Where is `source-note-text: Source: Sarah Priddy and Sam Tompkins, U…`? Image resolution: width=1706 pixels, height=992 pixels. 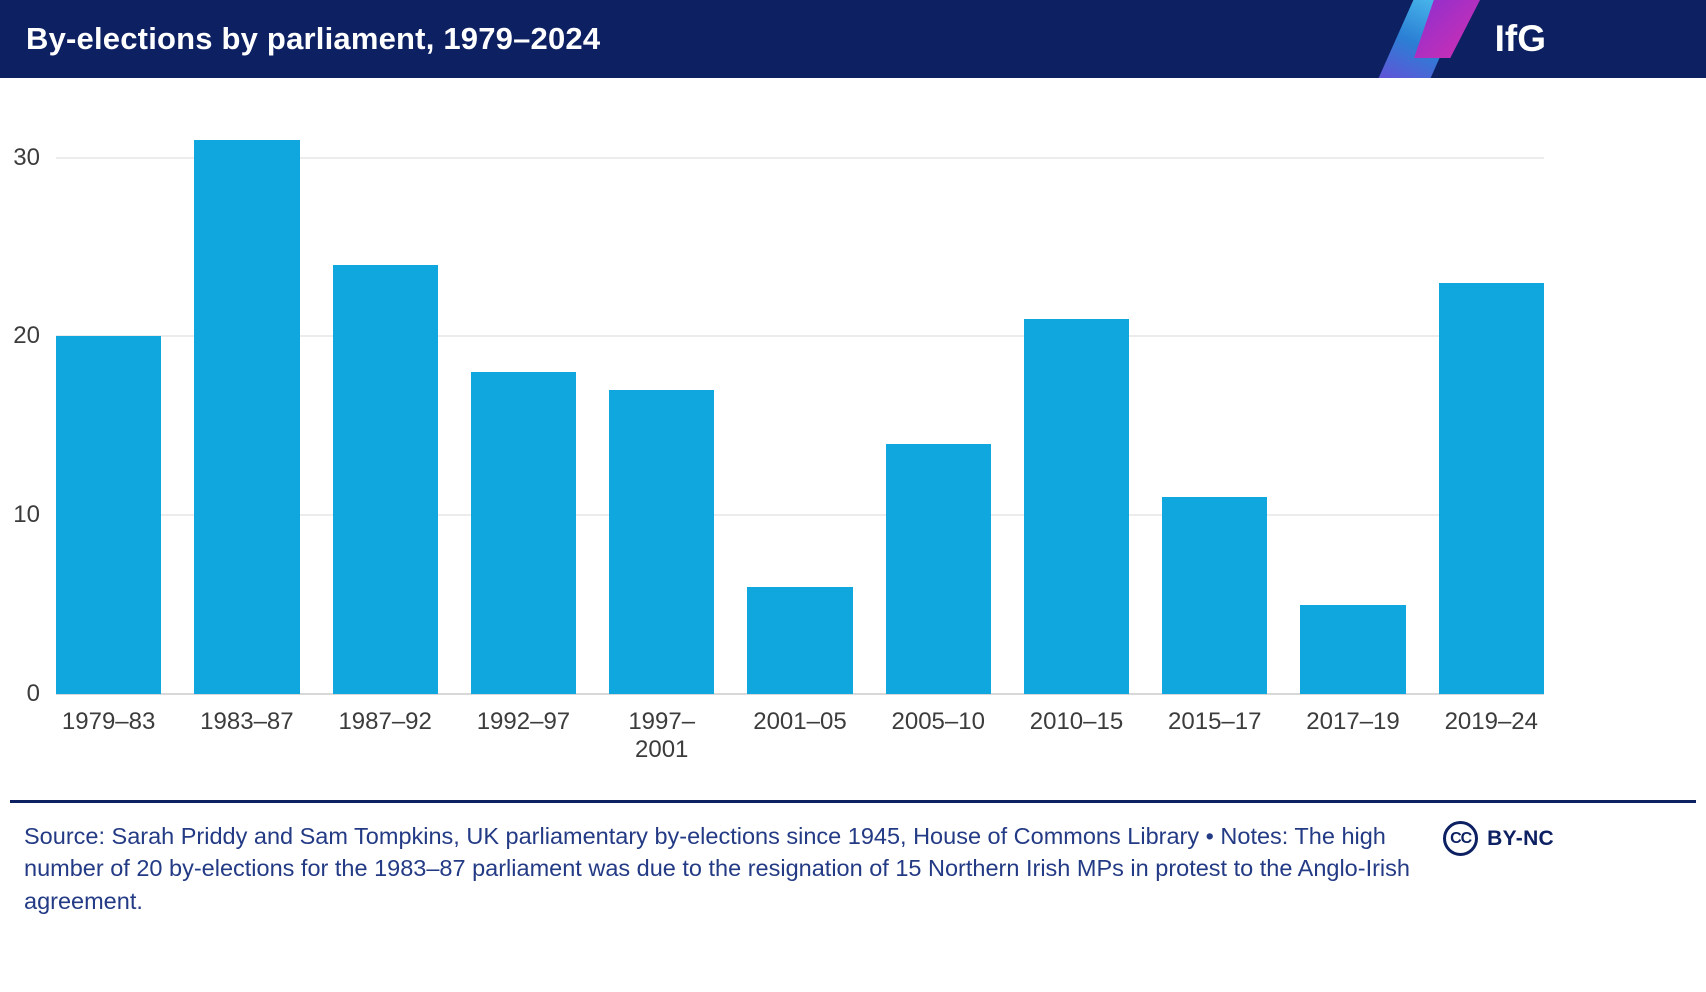
source-note-text: Source: Sarah Priddy and Sam Tompkins, U… is located at coordinates (717, 868).